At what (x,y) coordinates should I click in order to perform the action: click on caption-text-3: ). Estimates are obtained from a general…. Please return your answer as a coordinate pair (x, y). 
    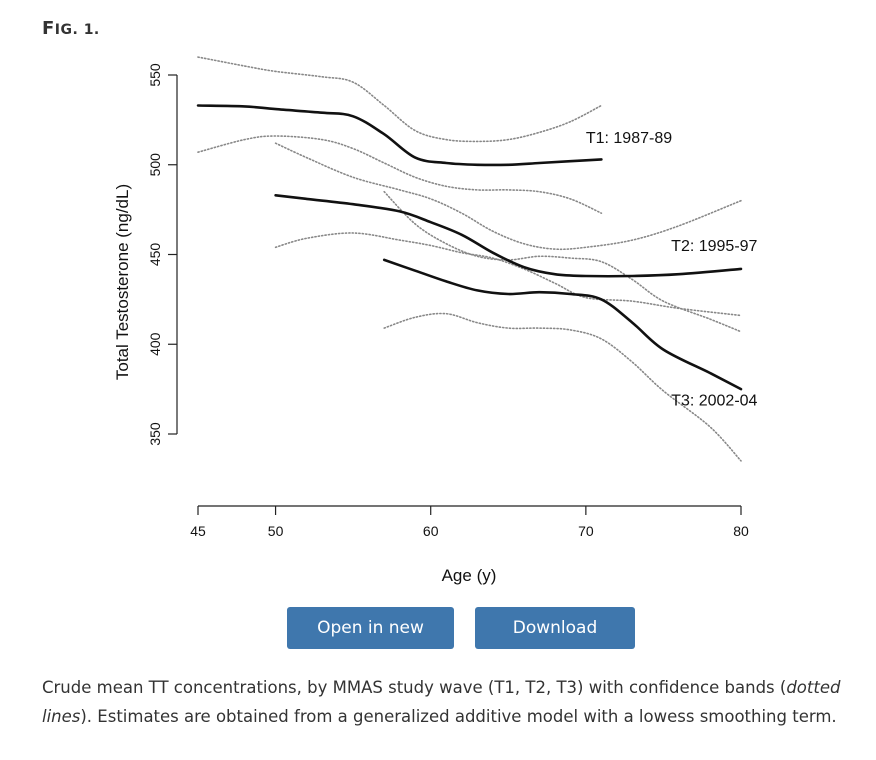
    Looking at the image, I should click on (458, 716).